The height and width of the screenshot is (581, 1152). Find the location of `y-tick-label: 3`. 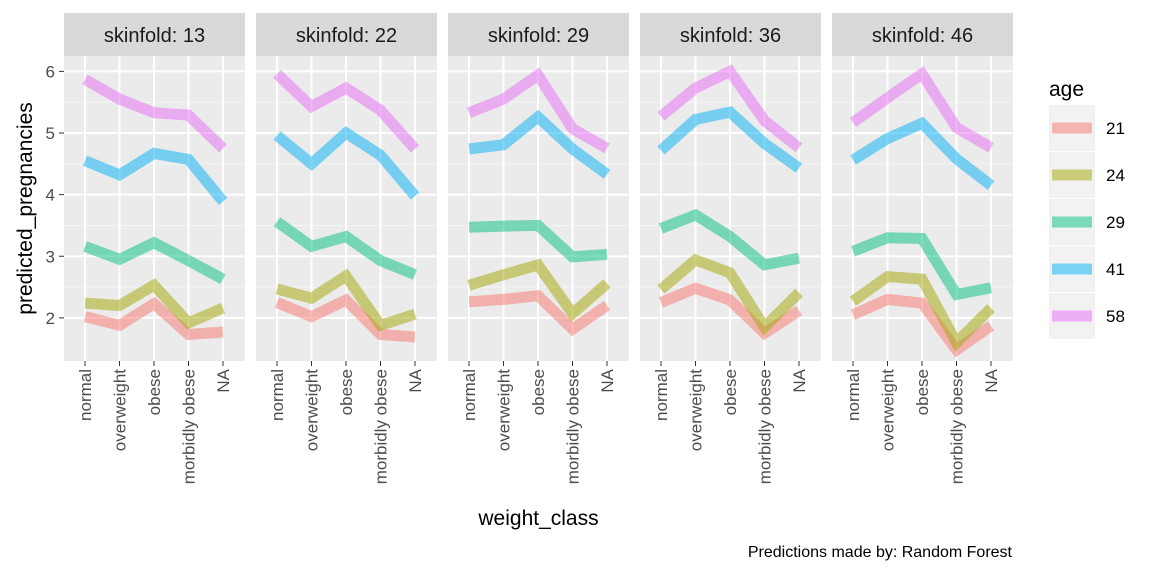

y-tick-label: 3 is located at coordinates (50, 256).